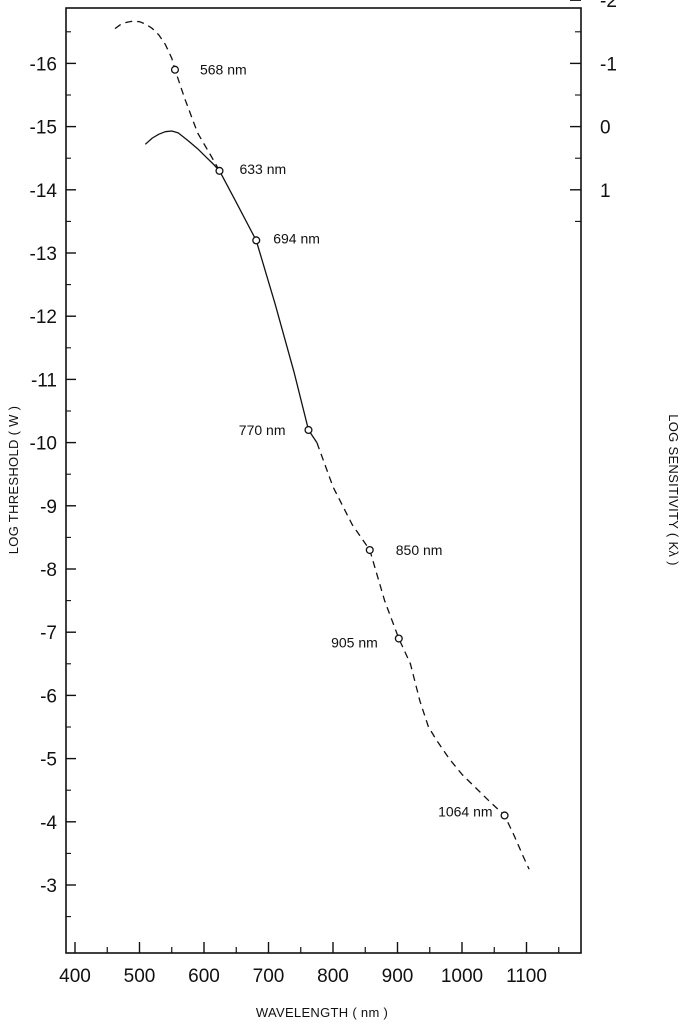  Describe the element at coordinates (269, 976) in the screenshot. I see `x-tick-label: 700` at that location.